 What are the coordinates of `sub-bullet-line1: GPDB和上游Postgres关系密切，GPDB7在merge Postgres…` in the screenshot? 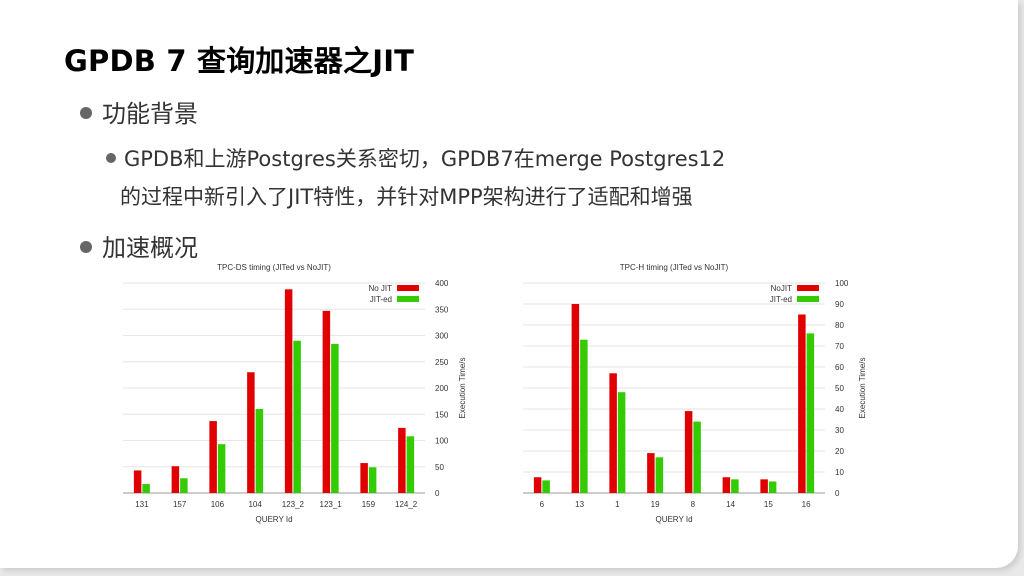 It's located at (425, 159).